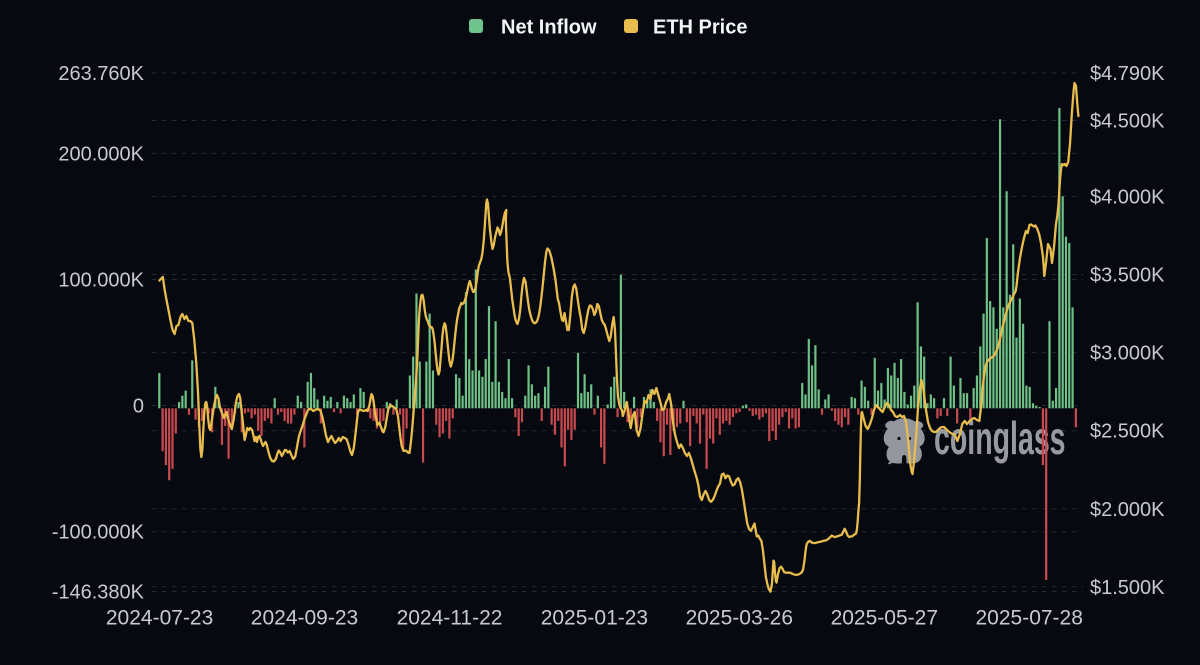  I want to click on svg-text: 263.760K, so click(101, 74).